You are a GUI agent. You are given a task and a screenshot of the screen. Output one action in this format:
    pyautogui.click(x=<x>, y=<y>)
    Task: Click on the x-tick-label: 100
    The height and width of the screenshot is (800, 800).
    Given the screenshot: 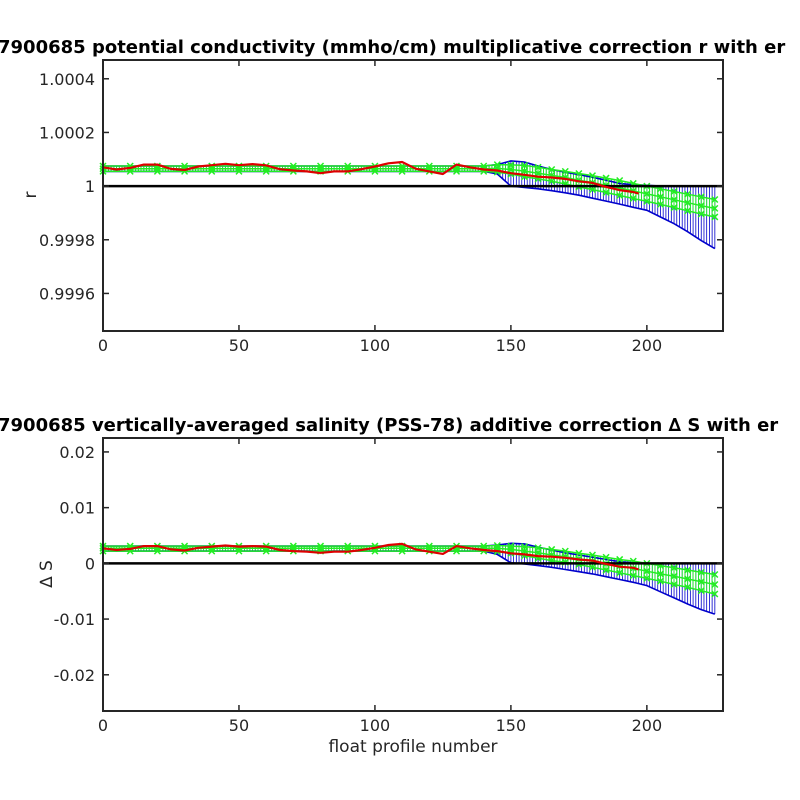 What is the action you would take?
    pyautogui.click(x=375, y=725)
    